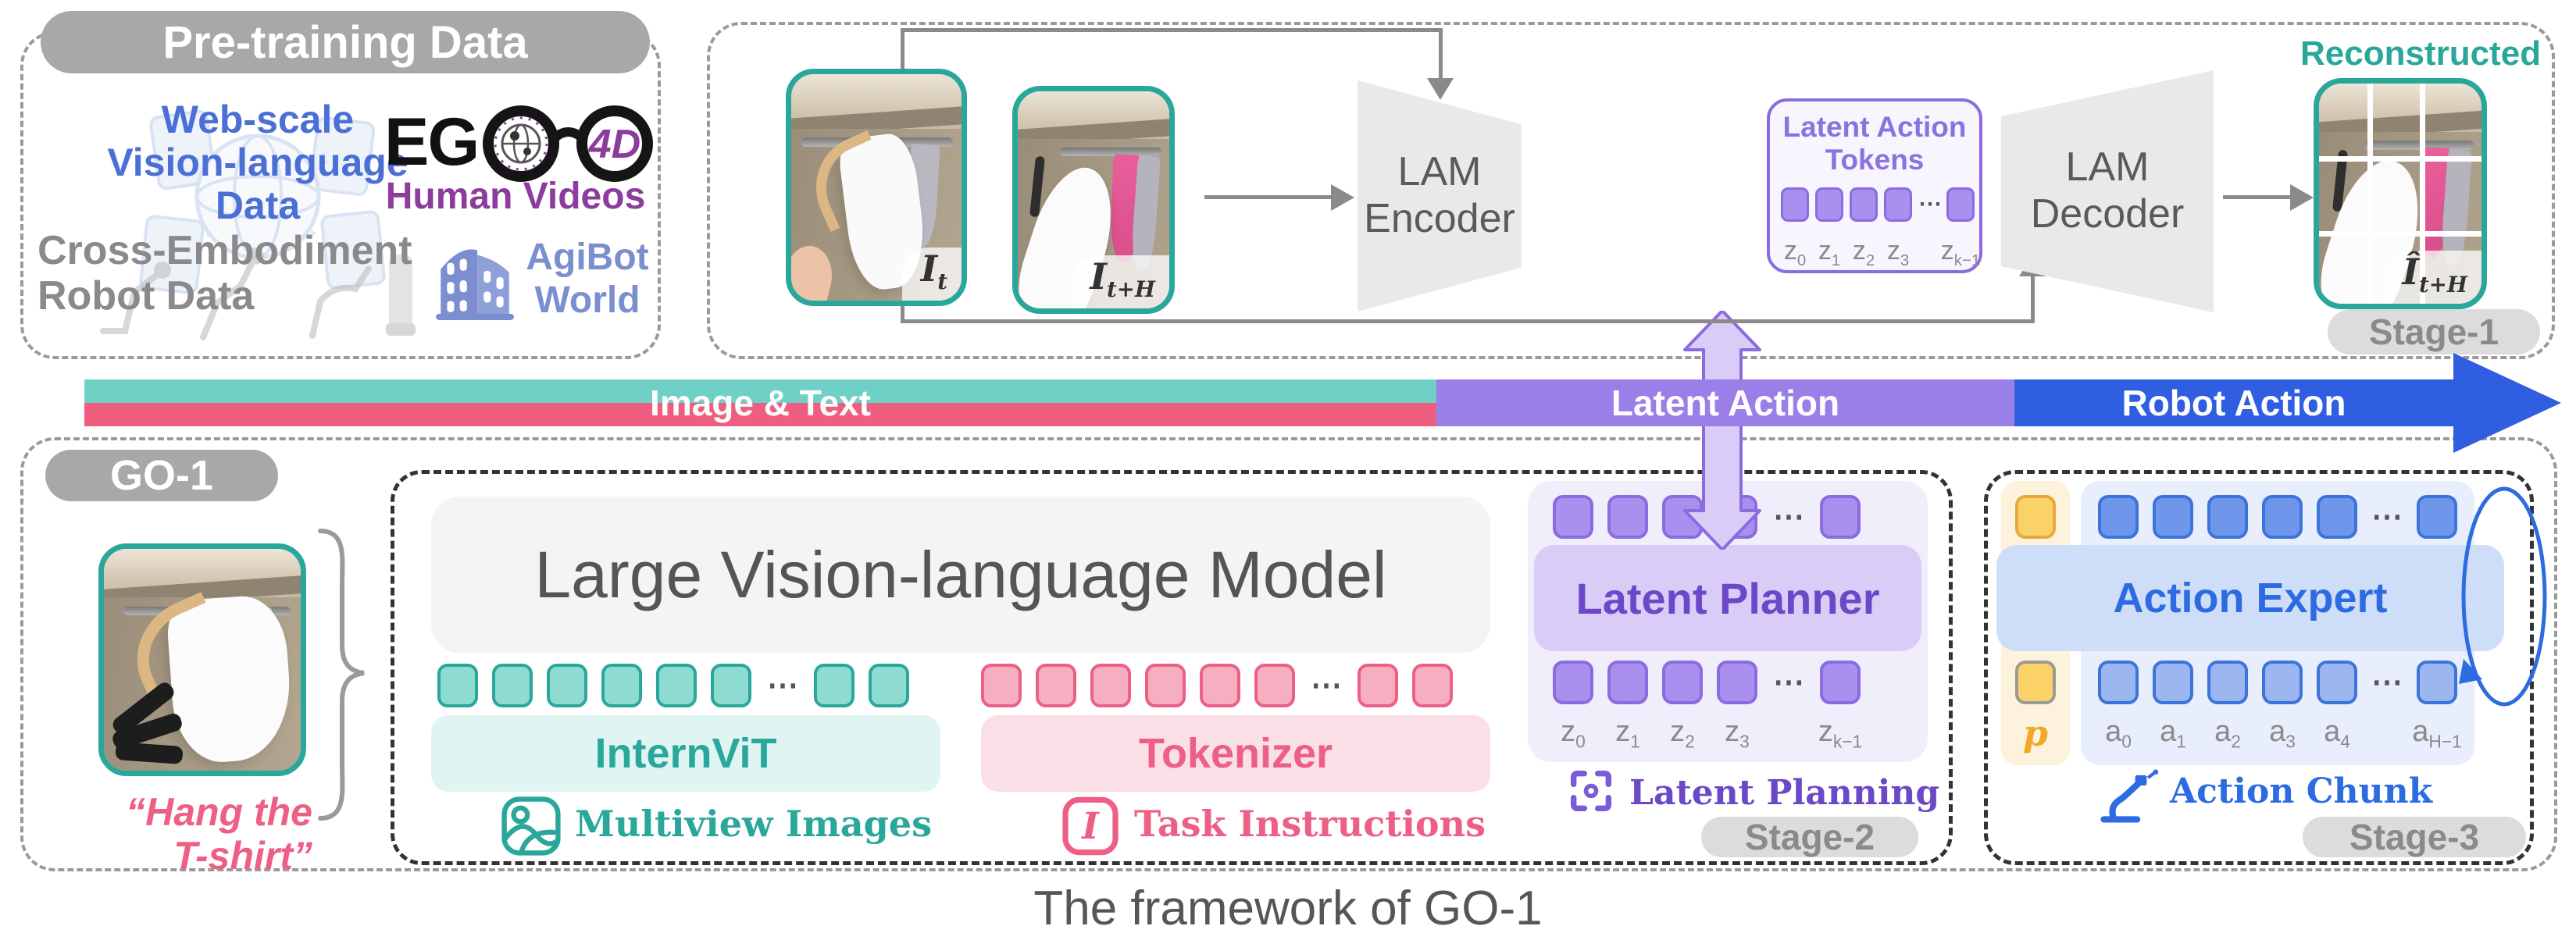 The image size is (2576, 951). What do you see at coordinates (2035, 682) in the screenshot?
I see `proprio-token-output` at bounding box center [2035, 682].